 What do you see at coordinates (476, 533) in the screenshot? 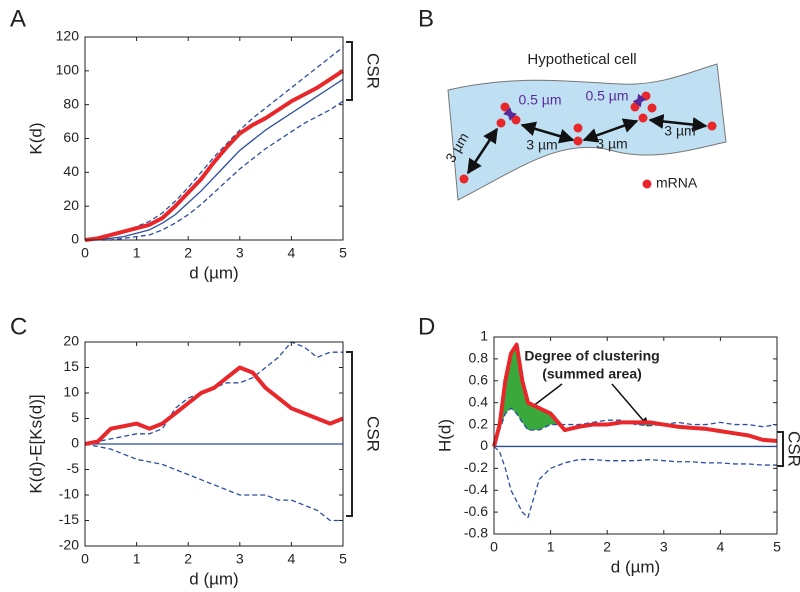
I see `y-tick-label: -0.8` at bounding box center [476, 533].